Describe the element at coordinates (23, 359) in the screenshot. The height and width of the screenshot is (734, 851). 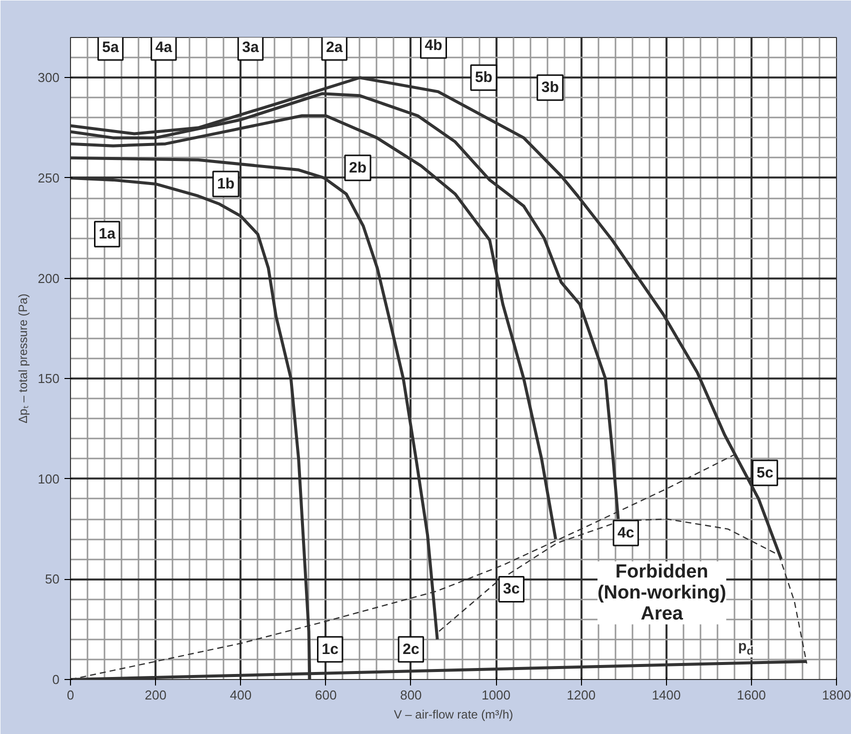
I see `y-axis-title: Δpₜ – total pressure (Pa)` at that location.